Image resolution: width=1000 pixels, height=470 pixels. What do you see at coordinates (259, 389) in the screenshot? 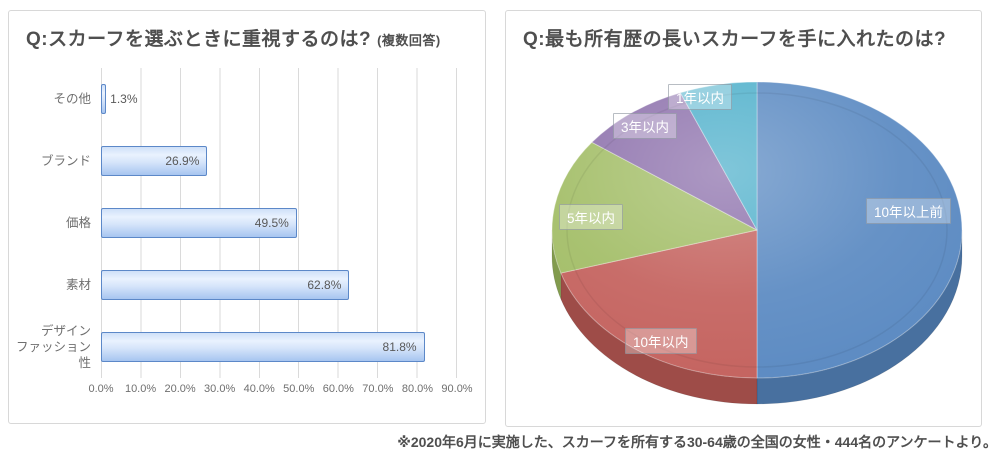
I see `x-axis-tick-label: 40.0%` at bounding box center [259, 389].